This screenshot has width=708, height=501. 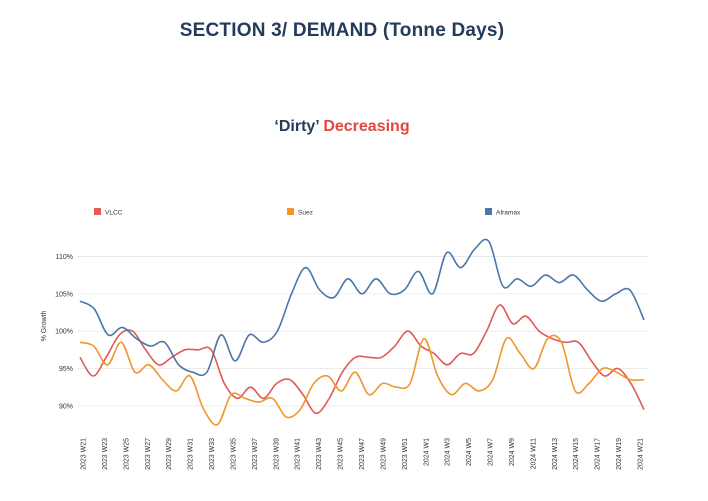 I want to click on x-tick-label: 2023 W29, so click(x=169, y=454).